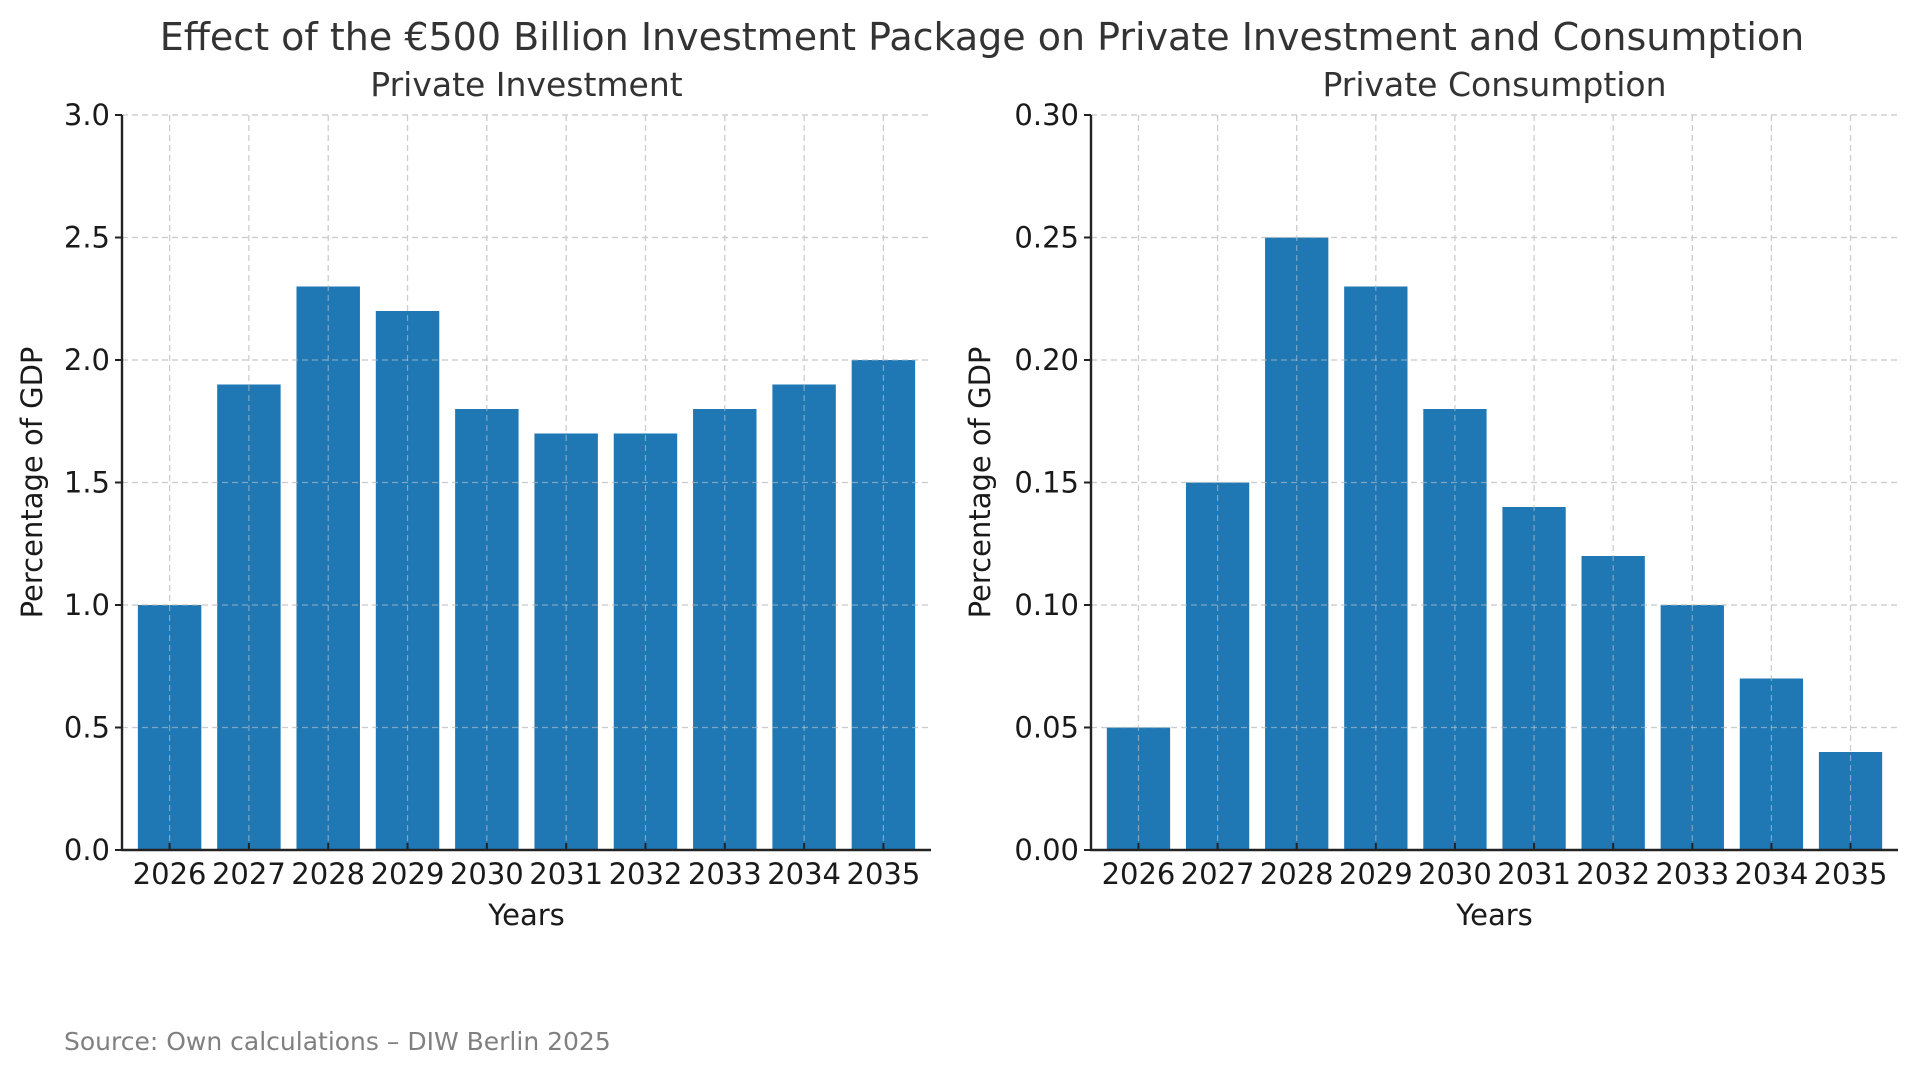 This screenshot has height=1075, width=1920. I want to click on y-tick-label: 0.5, so click(87, 728).